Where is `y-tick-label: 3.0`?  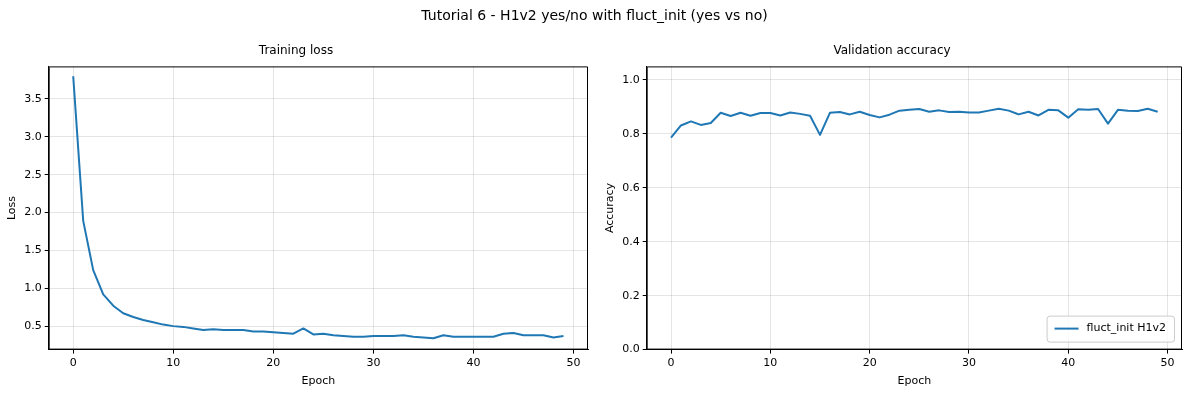 y-tick-label: 3.0 is located at coordinates (33, 136).